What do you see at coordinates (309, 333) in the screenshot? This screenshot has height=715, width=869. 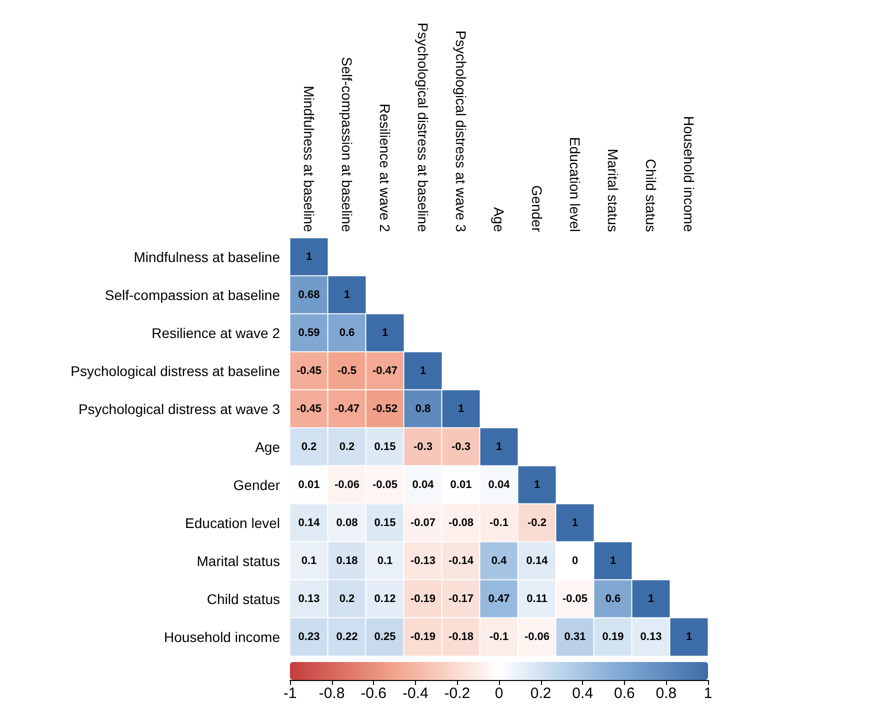 I see `data-label: 0.59` at bounding box center [309, 333].